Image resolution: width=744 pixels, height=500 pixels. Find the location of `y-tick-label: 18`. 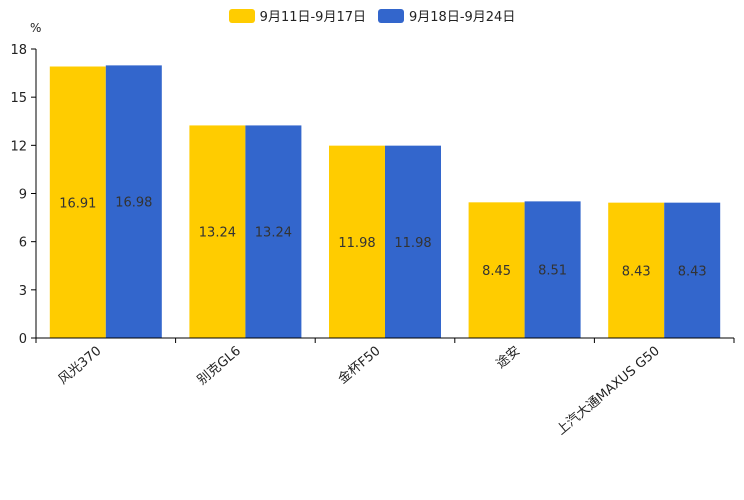

y-tick-label: 18 is located at coordinates (18, 50).